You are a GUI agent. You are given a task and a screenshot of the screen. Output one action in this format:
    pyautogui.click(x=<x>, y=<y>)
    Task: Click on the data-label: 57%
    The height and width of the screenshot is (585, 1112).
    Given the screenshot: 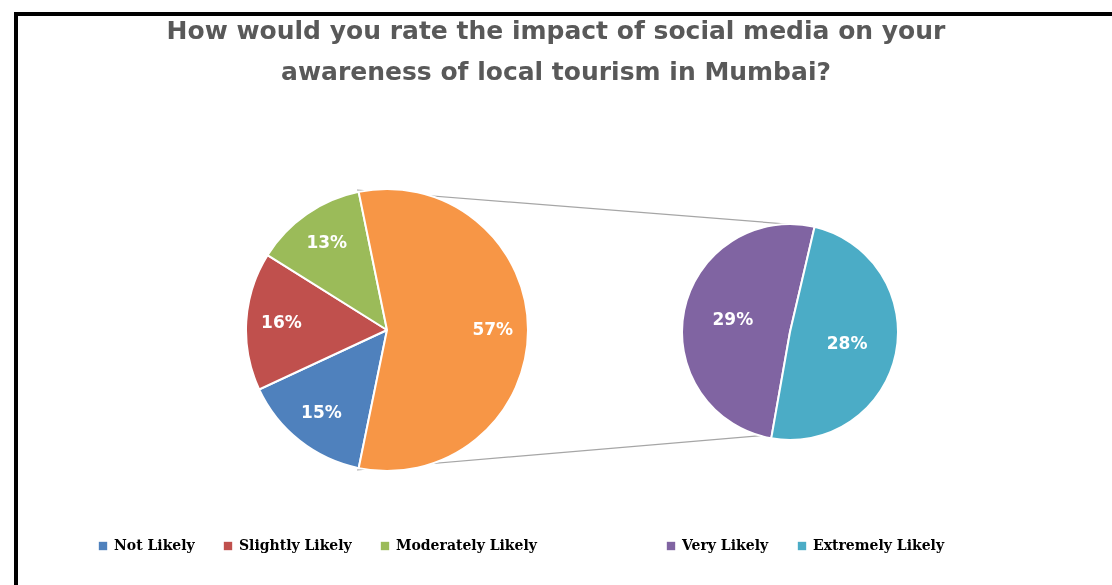 What is the action you would take?
    pyautogui.click(x=493, y=329)
    